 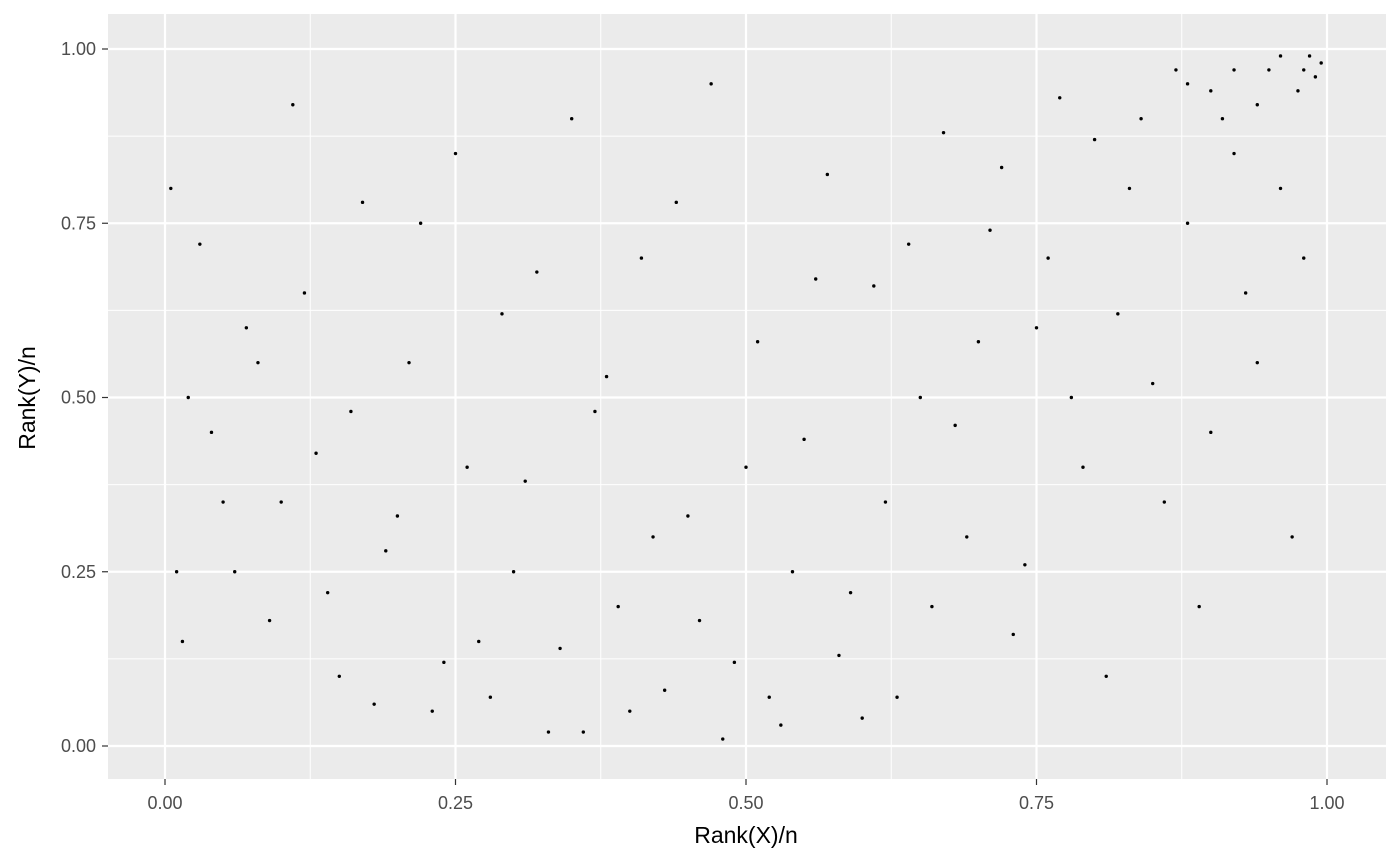 I want to click on x-axis-title: Rank(X)/n, so click(x=746, y=835).